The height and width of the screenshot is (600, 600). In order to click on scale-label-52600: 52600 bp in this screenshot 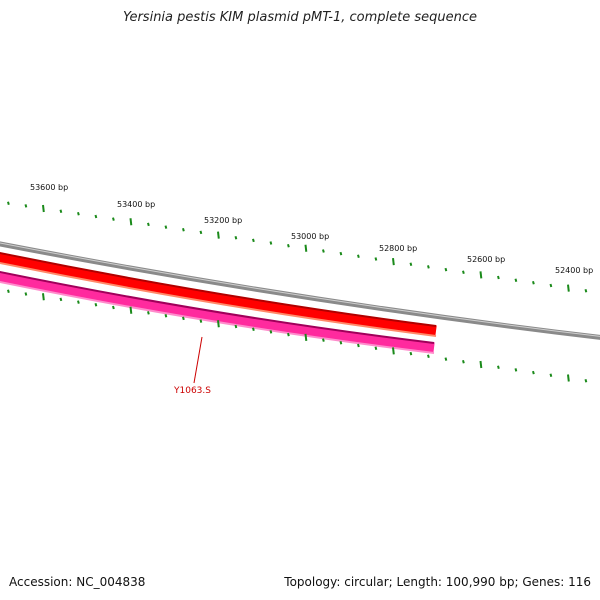, I will do `click(486, 259)`.